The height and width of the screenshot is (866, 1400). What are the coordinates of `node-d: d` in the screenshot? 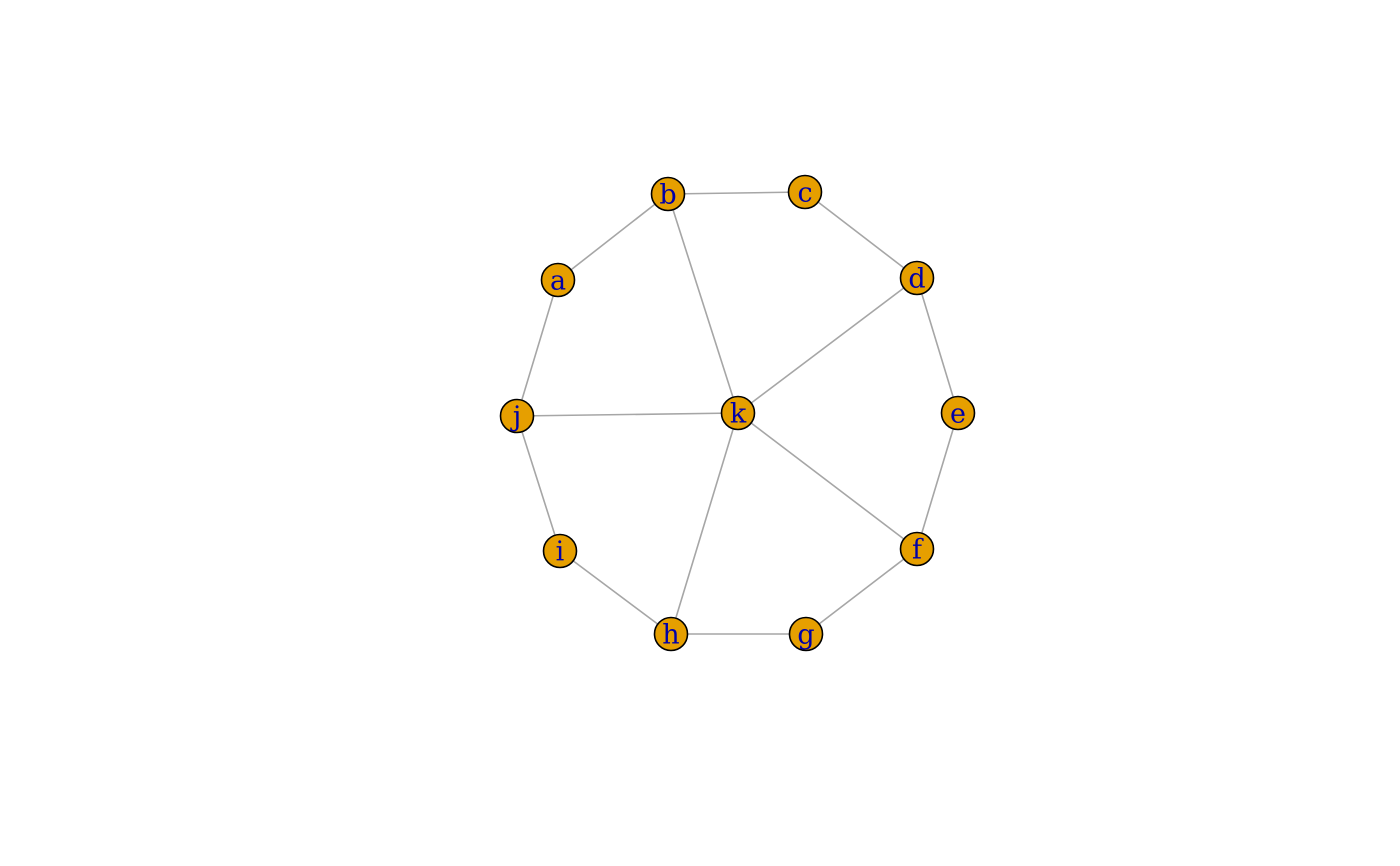 It's located at (917, 278).